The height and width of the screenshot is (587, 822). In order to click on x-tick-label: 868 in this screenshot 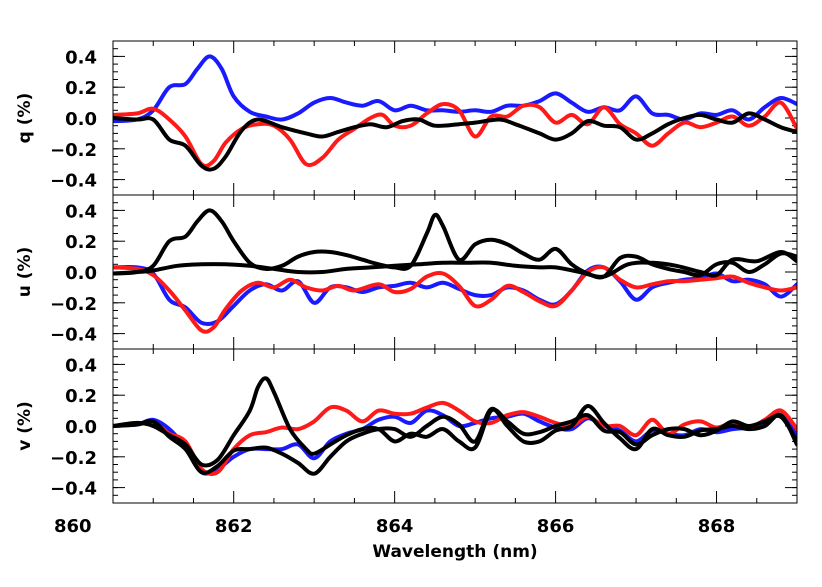, I will do `click(717, 526)`.